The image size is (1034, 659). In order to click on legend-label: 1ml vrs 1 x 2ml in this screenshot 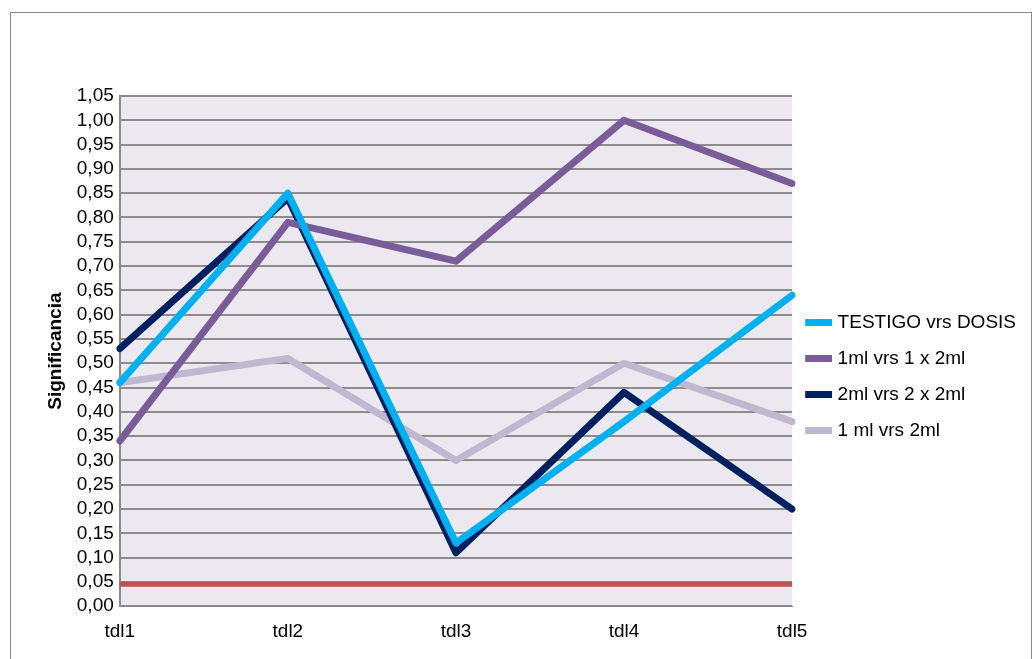, I will do `click(901, 357)`.